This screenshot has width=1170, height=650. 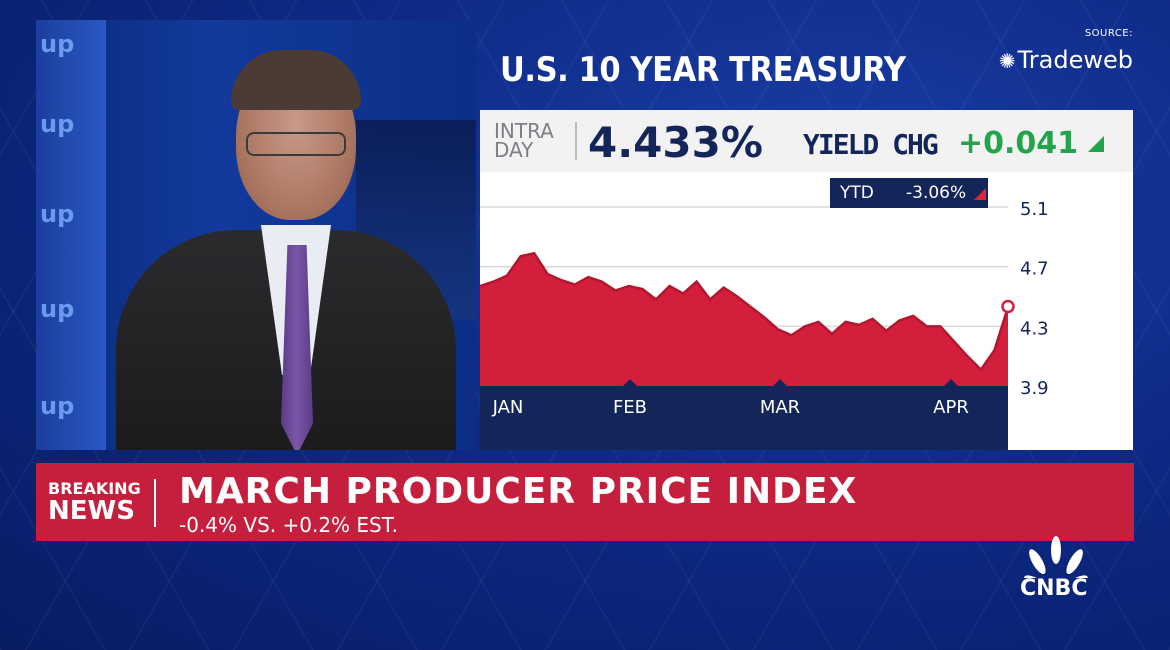 What do you see at coordinates (703, 70) in the screenshot?
I see `chart-title: U.S. 10 YEAR TREASURY` at bounding box center [703, 70].